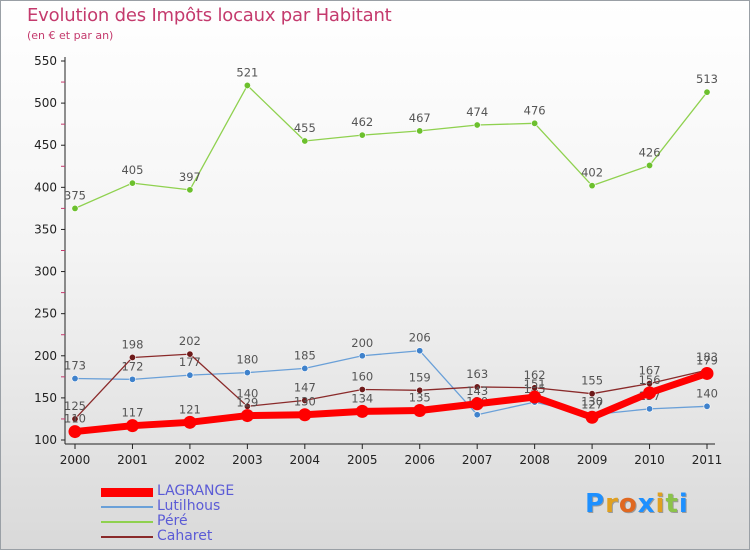 The height and width of the screenshot is (550, 750). I want to click on y-tick-label: 500, so click(45, 103).